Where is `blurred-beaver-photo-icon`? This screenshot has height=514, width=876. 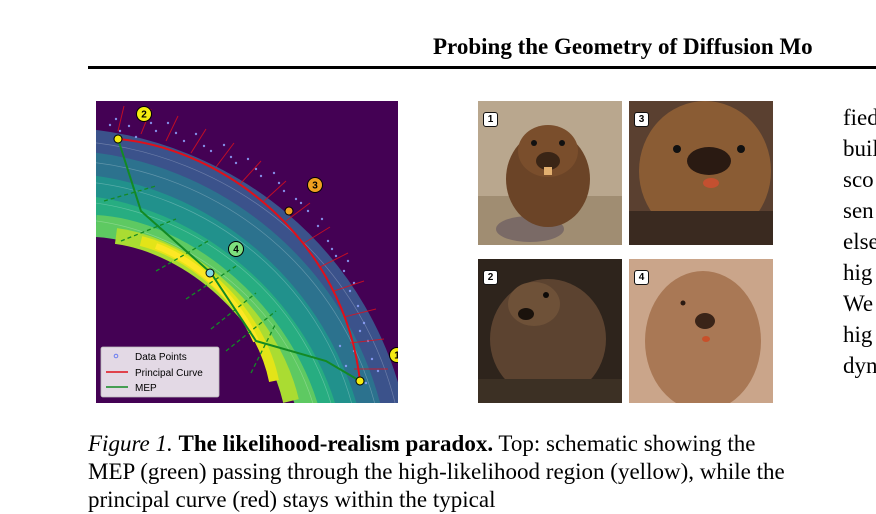 blurred-beaver-photo-icon is located at coordinates (701, 331).